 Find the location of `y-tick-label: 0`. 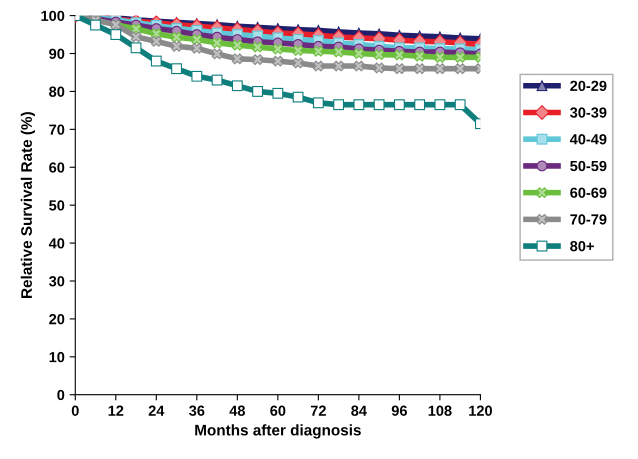

y-tick-label: 0 is located at coordinates (60, 395).